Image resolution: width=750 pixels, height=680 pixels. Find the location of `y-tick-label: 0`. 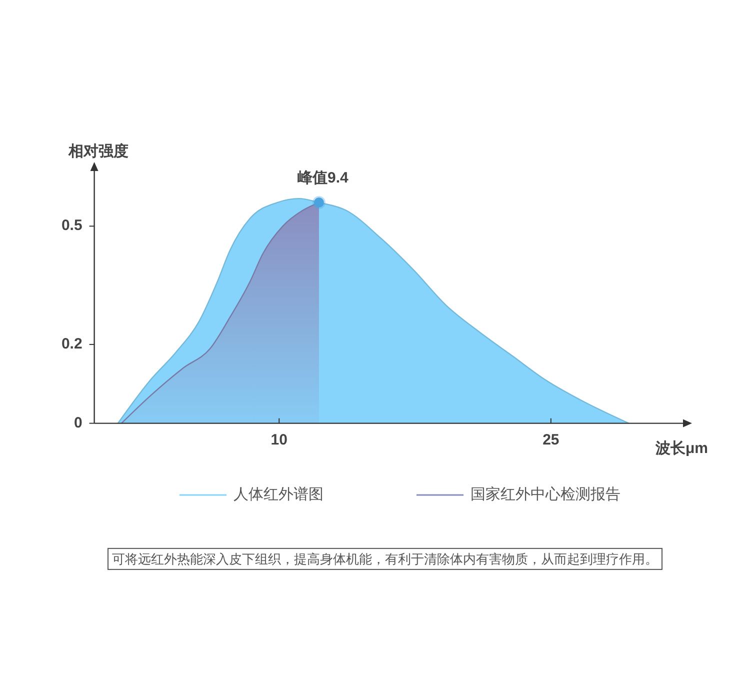

y-tick-label: 0 is located at coordinates (78, 423).